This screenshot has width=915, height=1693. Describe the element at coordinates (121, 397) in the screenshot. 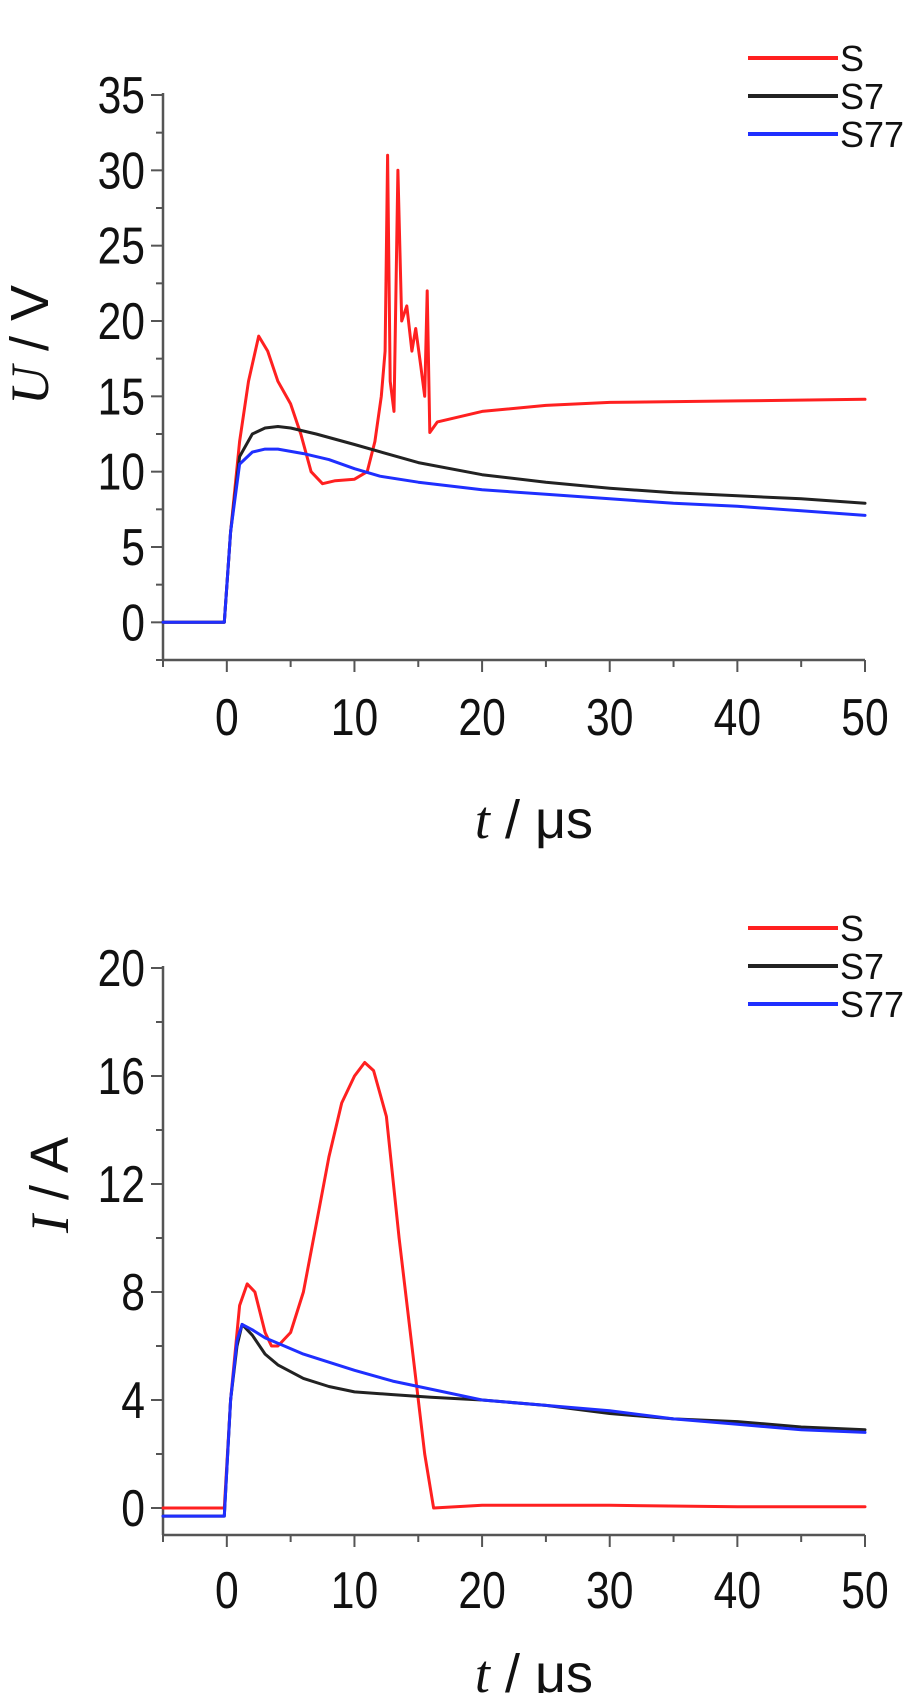

I see `y-tick-label: 15` at that location.